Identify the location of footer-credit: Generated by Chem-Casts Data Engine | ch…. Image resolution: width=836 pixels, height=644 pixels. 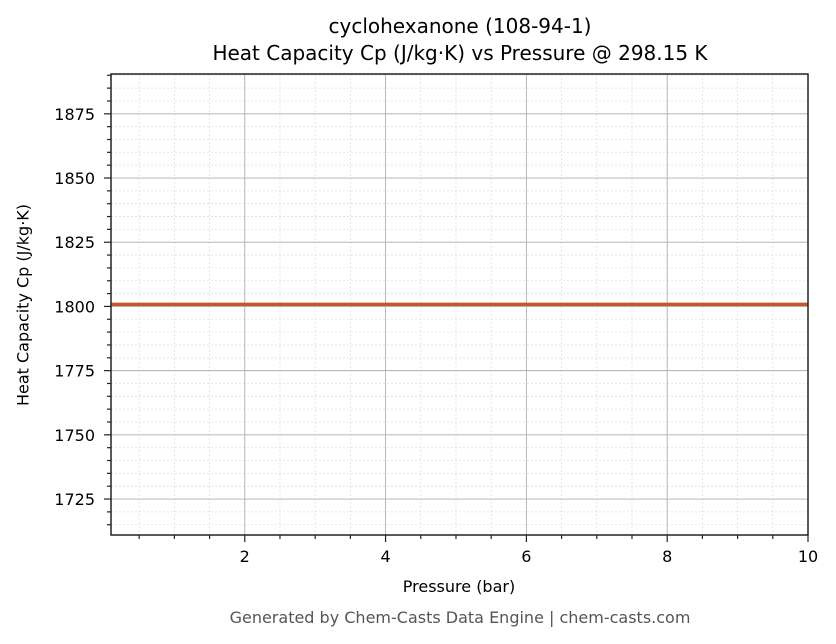
(460, 617).